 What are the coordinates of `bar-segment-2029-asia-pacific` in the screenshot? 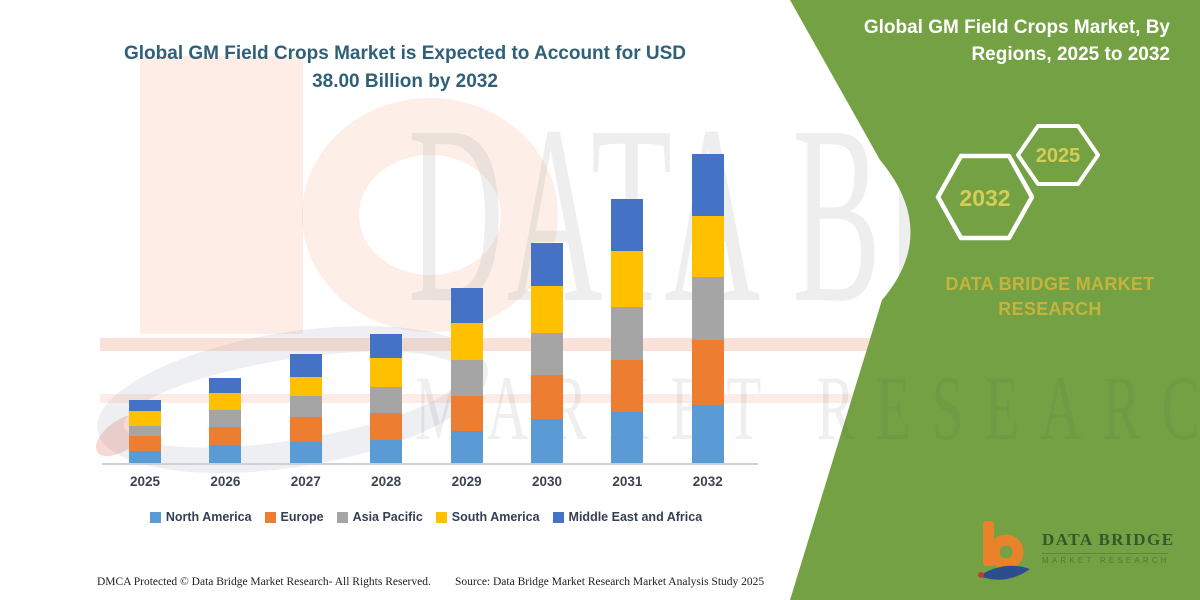 It's located at (466, 377).